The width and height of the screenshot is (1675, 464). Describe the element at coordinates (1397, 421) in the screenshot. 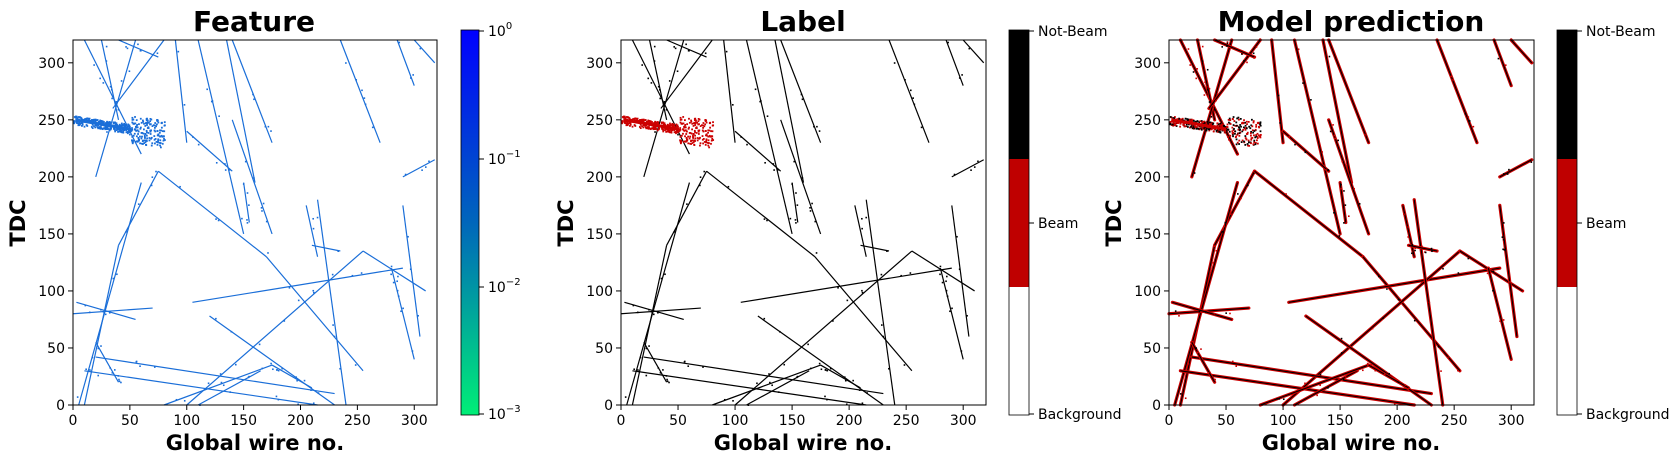

I see `x-tick-label: 200` at that location.